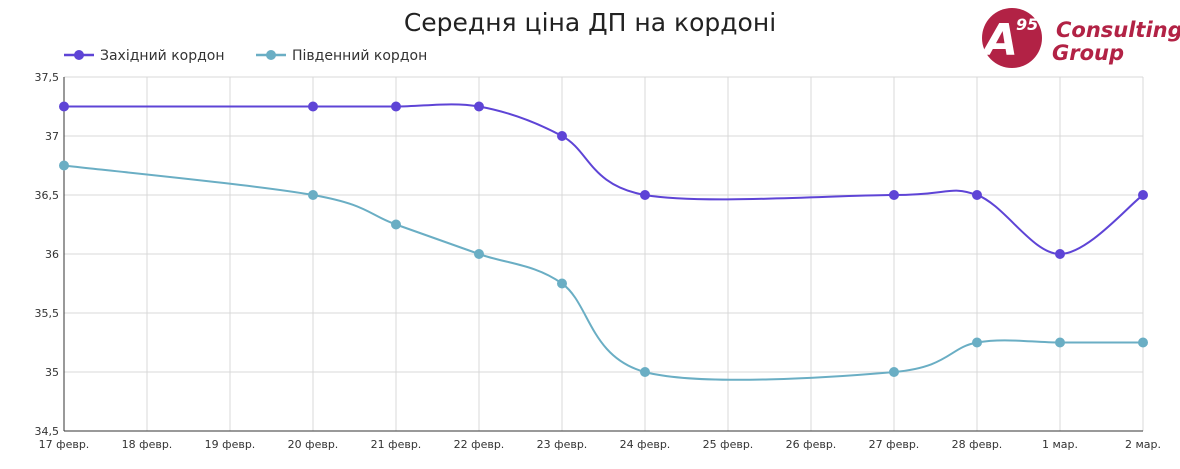 This screenshot has height=469, width=1180. What do you see at coordinates (52, 372) in the screenshot?
I see `y-tick-label: 35` at bounding box center [52, 372].